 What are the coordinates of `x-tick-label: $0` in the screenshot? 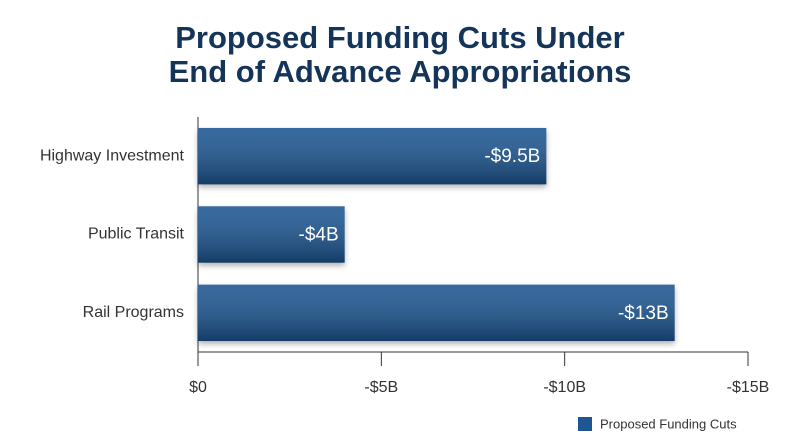 It's located at (198, 387).